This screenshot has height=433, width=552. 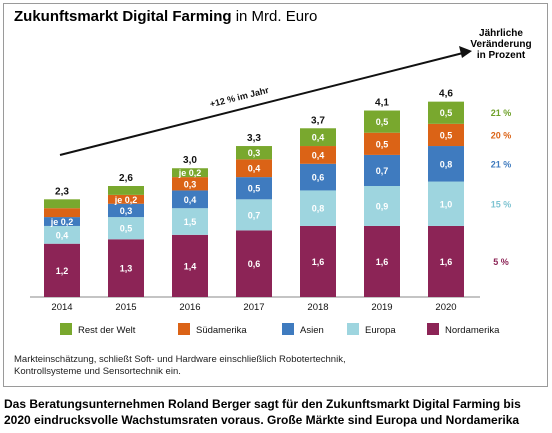 What do you see at coordinates (239, 97) in the screenshot?
I see `trend-label: +12 % im Jahr` at bounding box center [239, 97].